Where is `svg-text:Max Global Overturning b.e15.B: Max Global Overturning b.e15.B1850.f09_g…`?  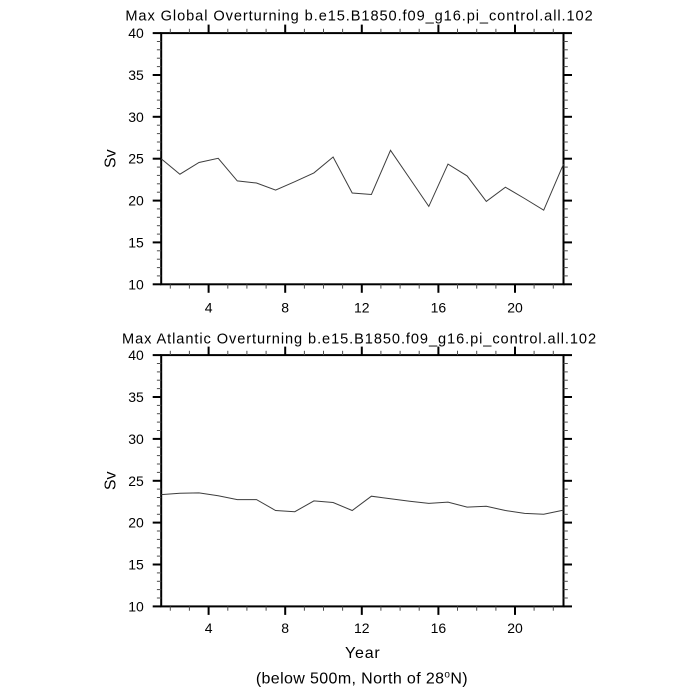
svg-text:Max Global Overturning b.e15.B: Max Global Overturning b.e15.B1850.f09_g… is located at coordinates (359, 17).